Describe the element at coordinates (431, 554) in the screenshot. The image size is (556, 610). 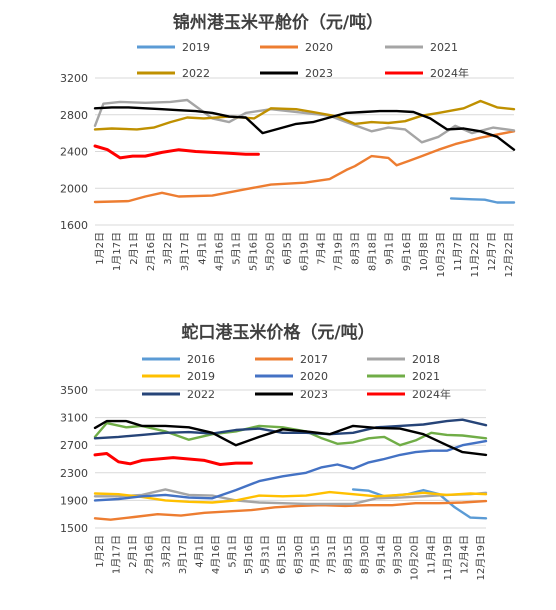
I see `x-tick-label: 11月4日` at that location.